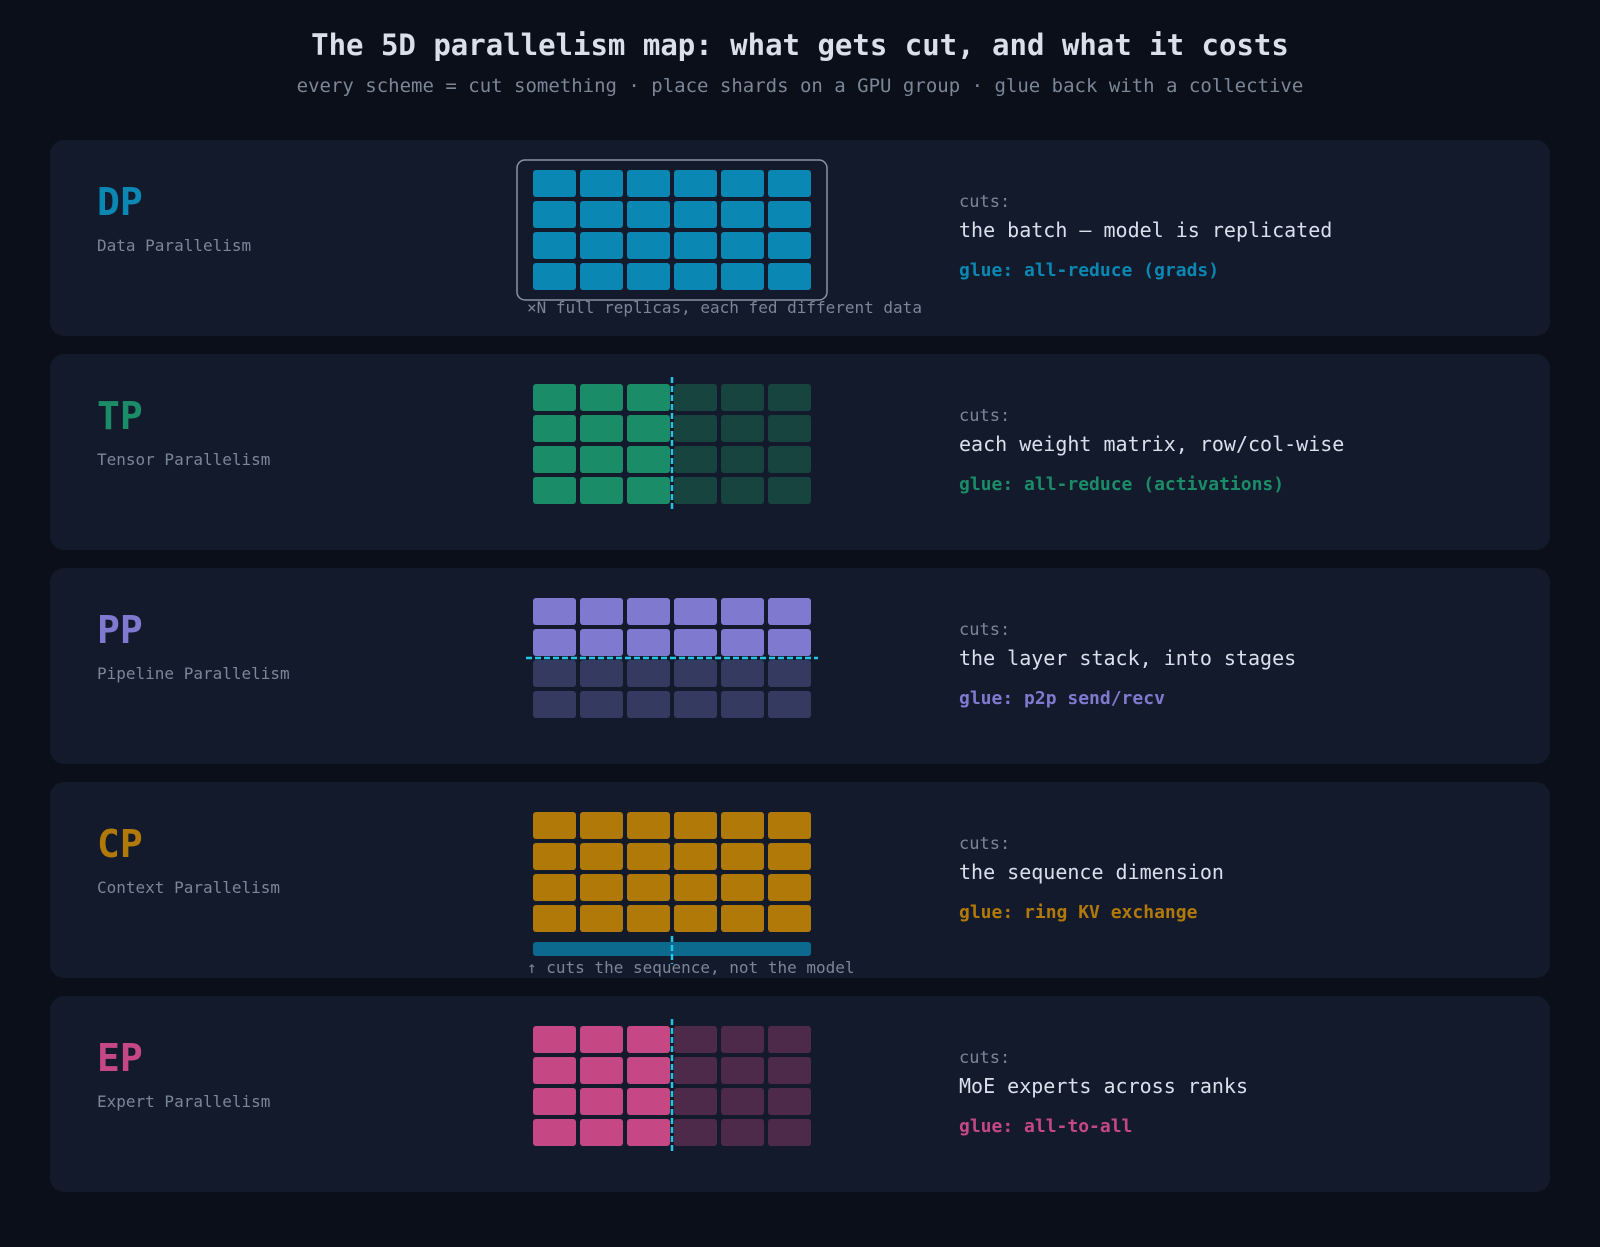  Describe the element at coordinates (1146, 230) in the screenshot. I see `cuts-text: the batch — model is replicated` at that location.